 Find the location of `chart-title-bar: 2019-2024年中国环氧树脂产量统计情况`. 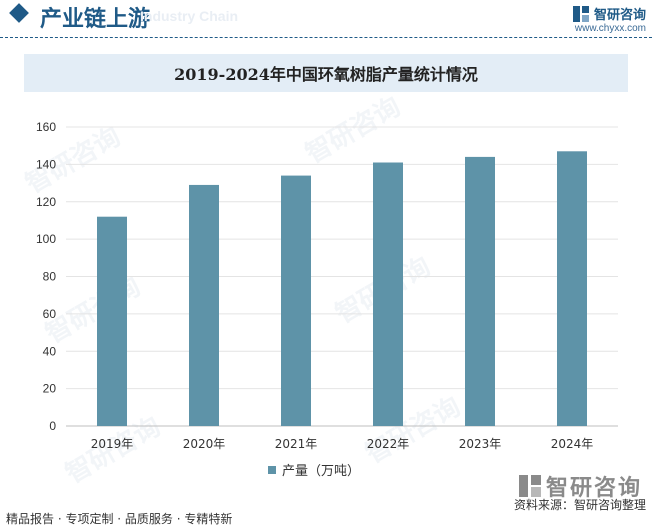

chart-title-bar: 2019-2024年中国环氧树脂产量统计情况 is located at coordinates (326, 73).